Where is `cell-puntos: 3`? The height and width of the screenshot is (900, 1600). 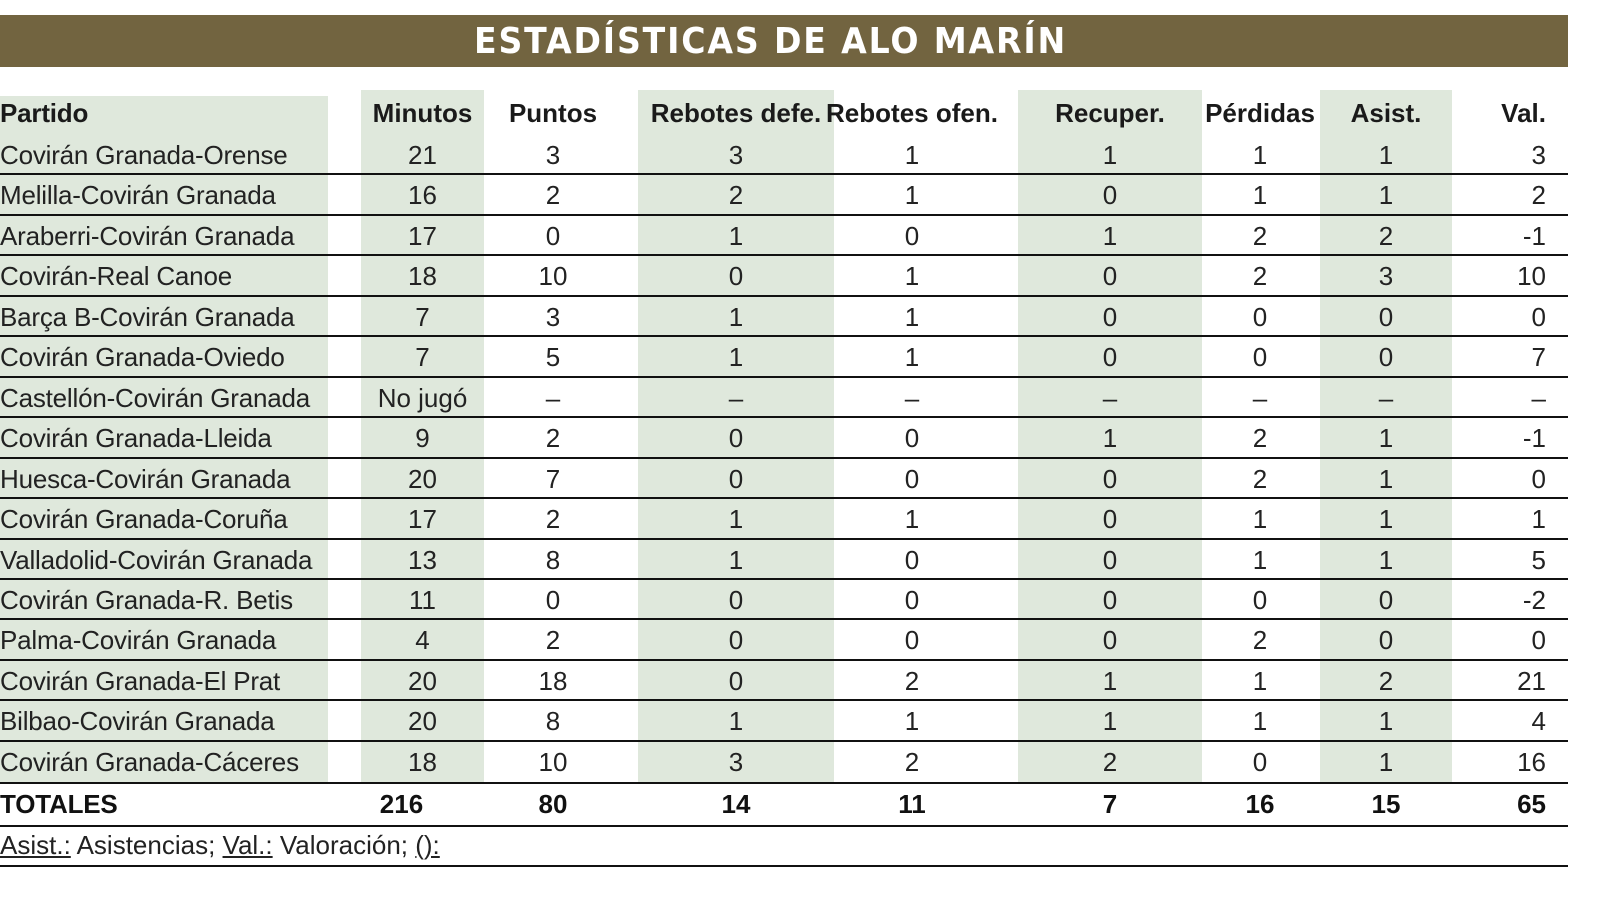
cell-puntos: 3 is located at coordinates (553, 155).